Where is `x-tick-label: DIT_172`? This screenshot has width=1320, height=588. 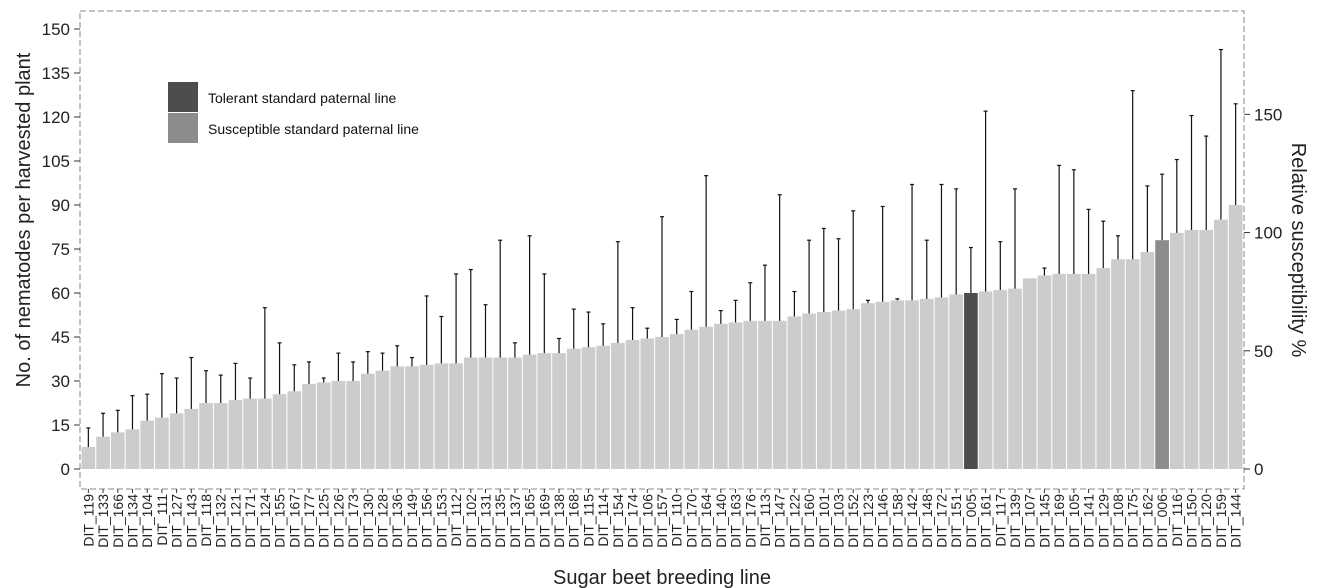
x-tick-label: DIT_172 is located at coordinates (941, 521).